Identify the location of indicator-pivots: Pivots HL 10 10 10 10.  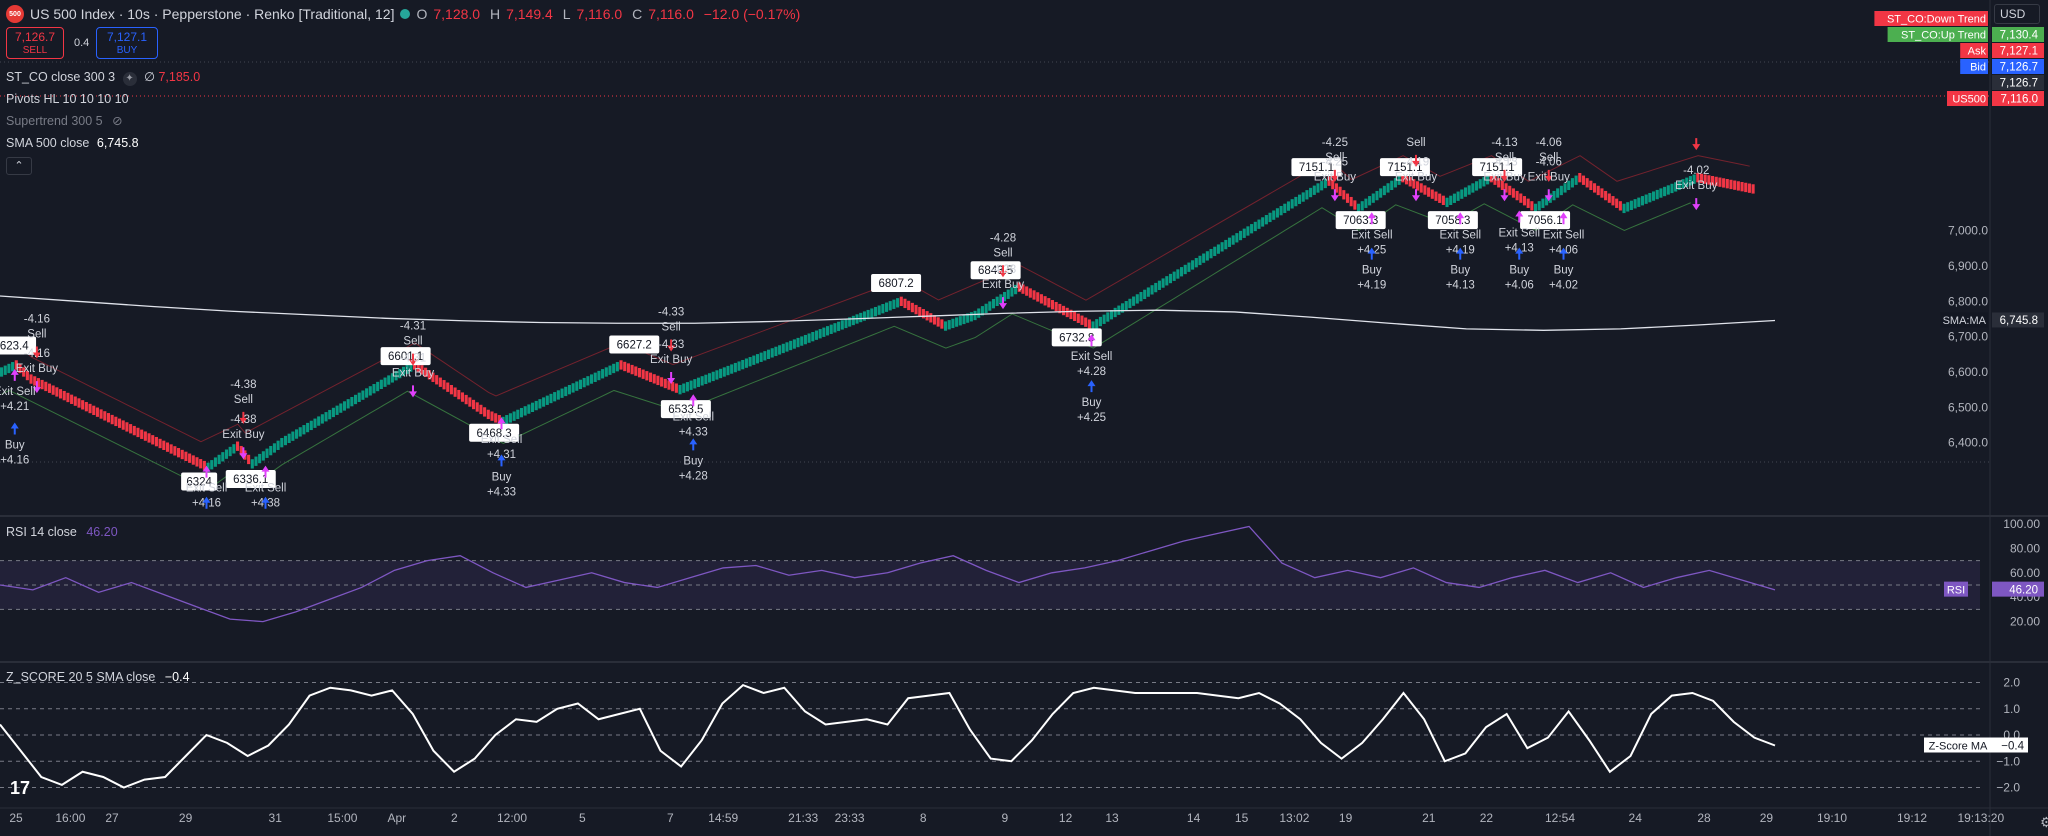
(67, 99).